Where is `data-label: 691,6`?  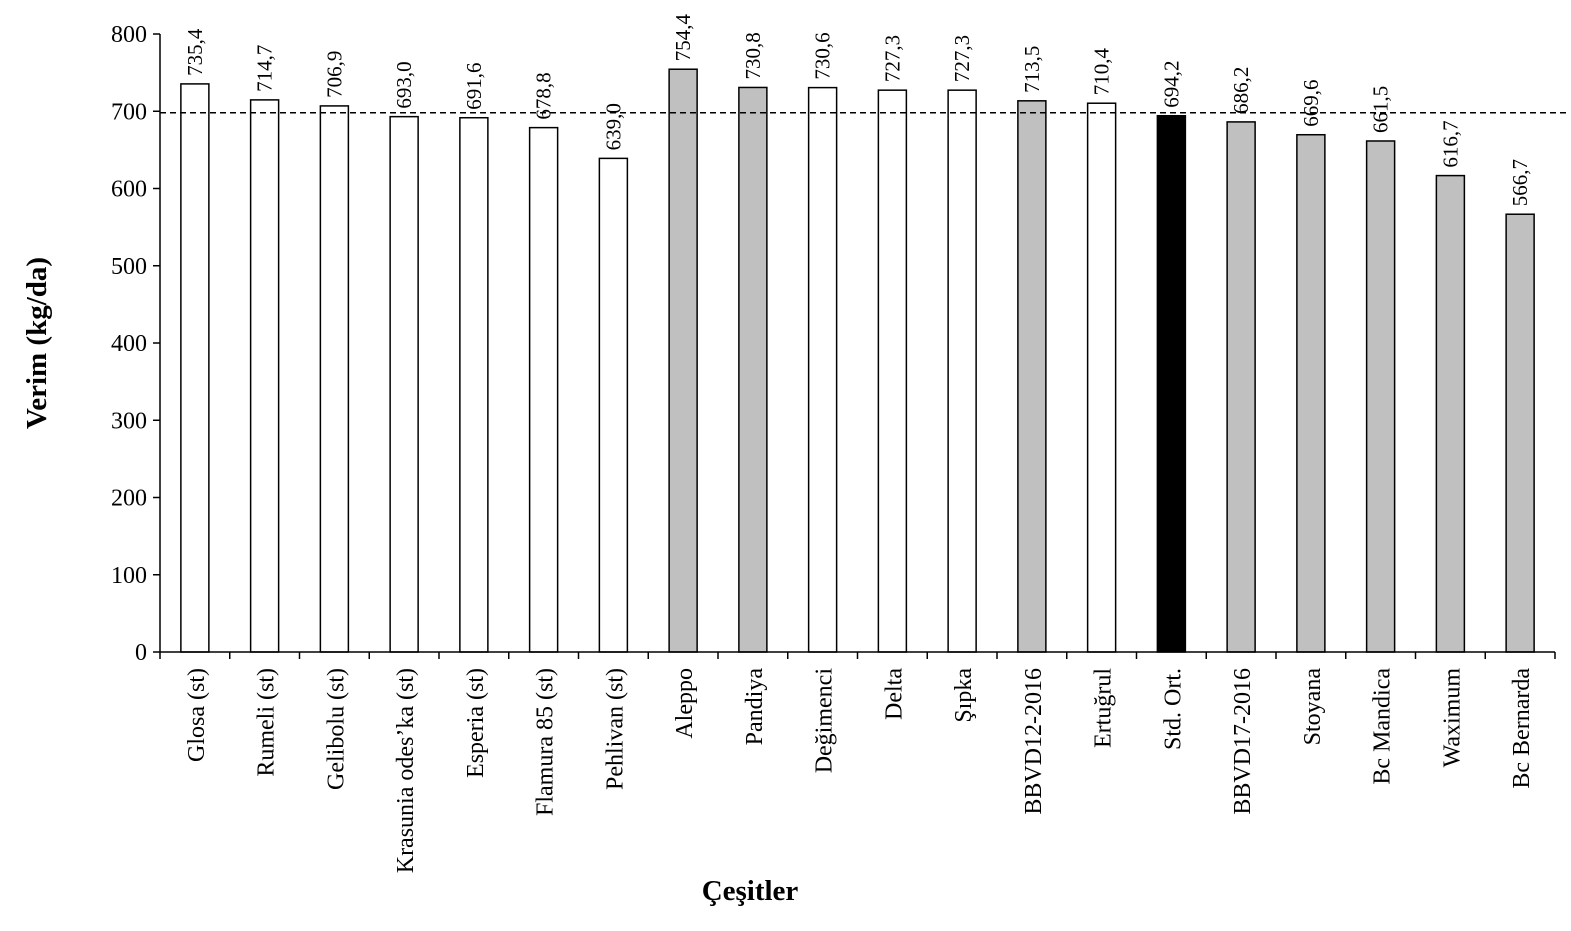 data-label: 691,6 is located at coordinates (474, 85).